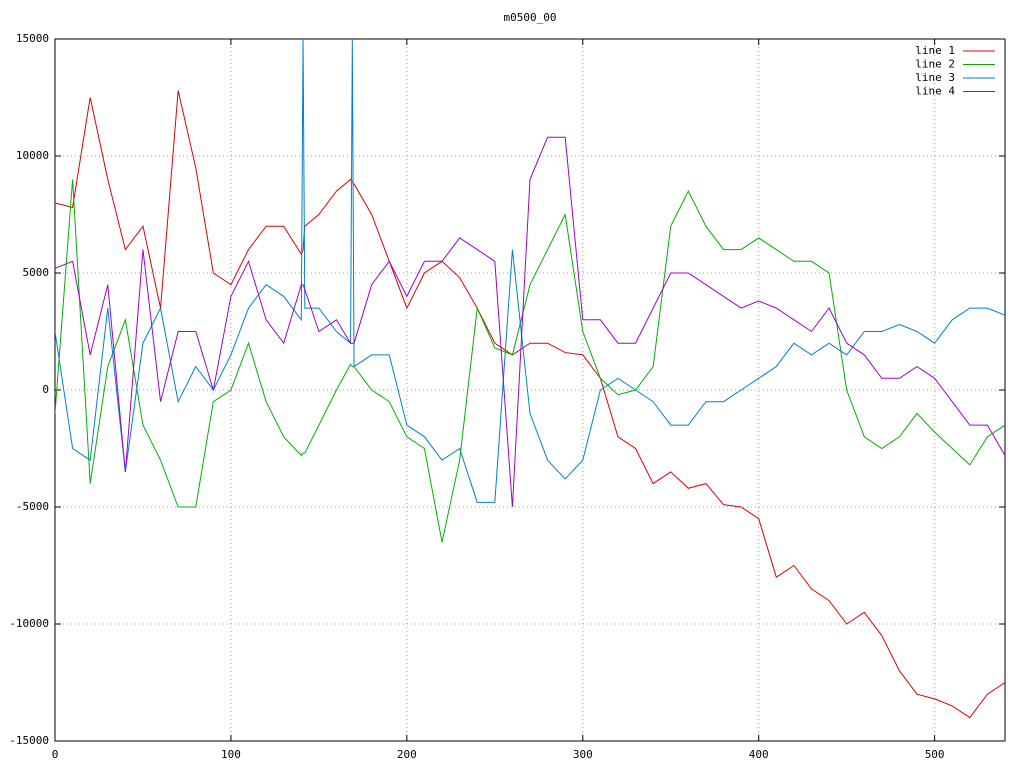  What do you see at coordinates (45, 389) in the screenshot?
I see `y-tick-label: 0` at bounding box center [45, 389].